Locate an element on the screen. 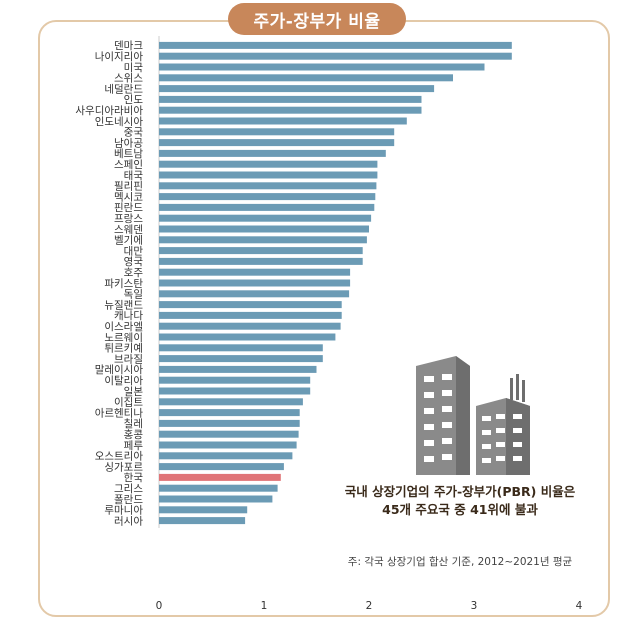  bar-중국 is located at coordinates (277, 132).